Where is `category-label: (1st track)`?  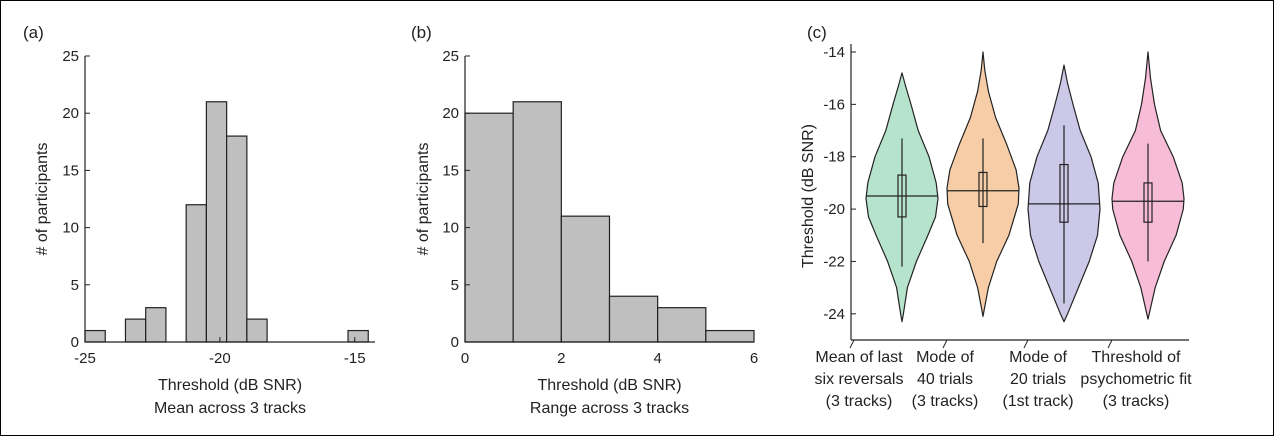 category-label: (1st track) is located at coordinates (1037, 401).